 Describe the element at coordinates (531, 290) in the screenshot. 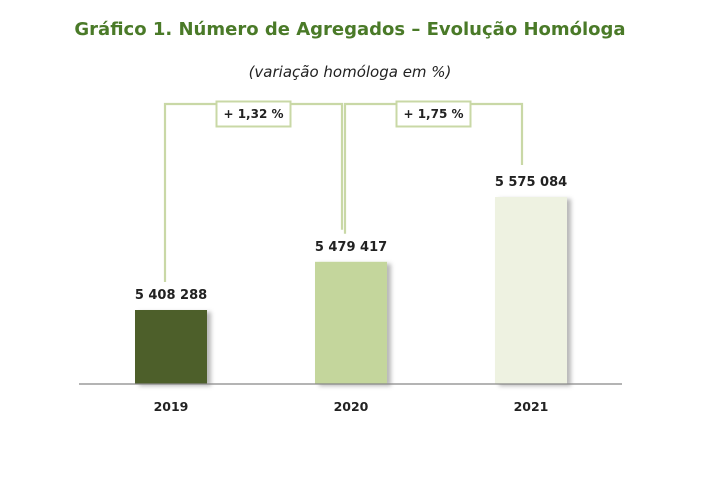

I see `bar-2021` at that location.